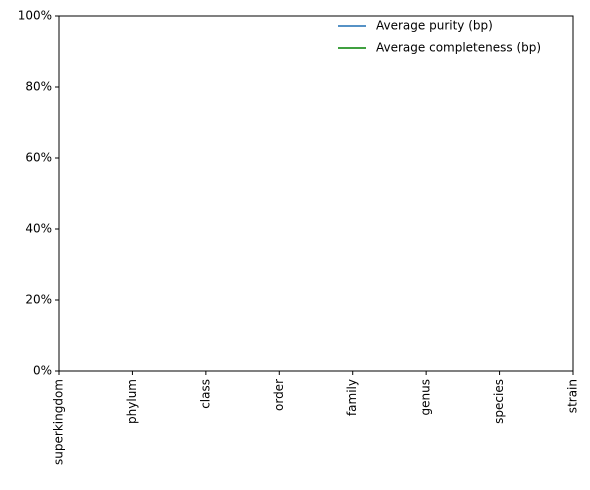 This screenshot has height=490, width=590. Describe the element at coordinates (352, 397) in the screenshot. I see `x-tick-label: family` at that location.